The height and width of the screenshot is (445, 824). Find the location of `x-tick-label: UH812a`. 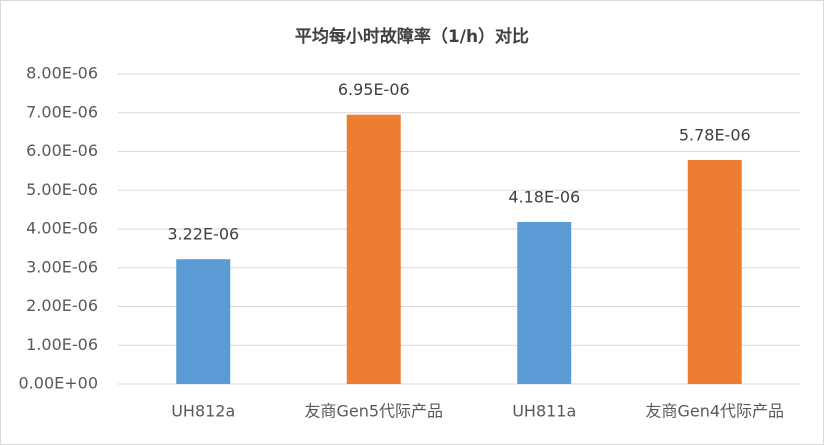

x-tick-label: UH812a is located at coordinates (203, 411).